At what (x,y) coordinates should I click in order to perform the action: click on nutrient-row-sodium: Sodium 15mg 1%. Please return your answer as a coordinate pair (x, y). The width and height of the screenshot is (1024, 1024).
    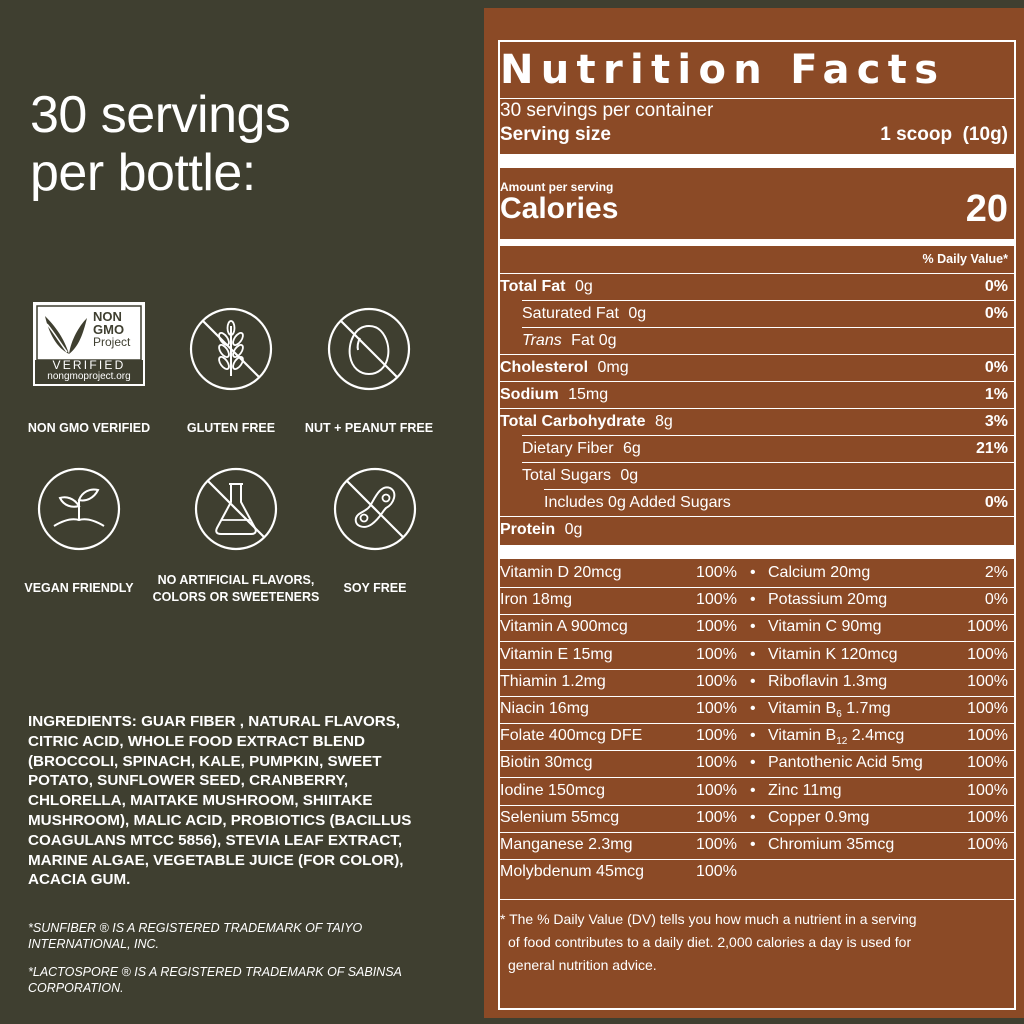
    Looking at the image, I should click on (757, 395).